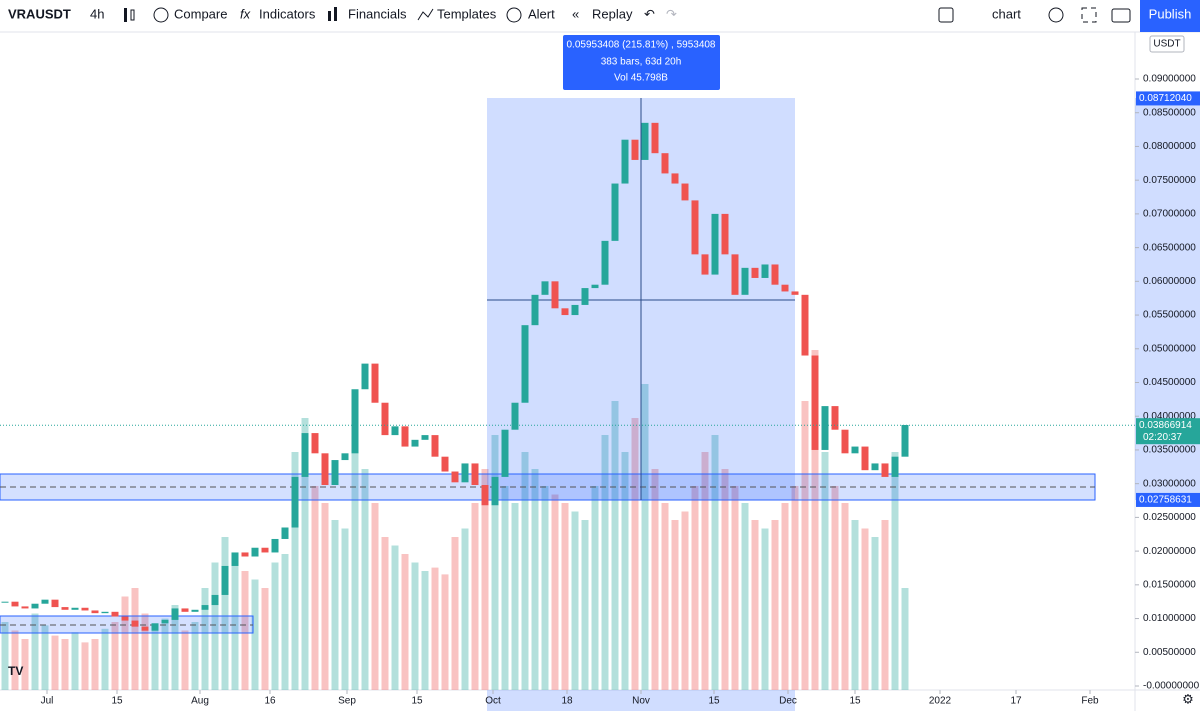  Describe the element at coordinates (612, 13) in the screenshot. I see `replay: Replay` at that location.